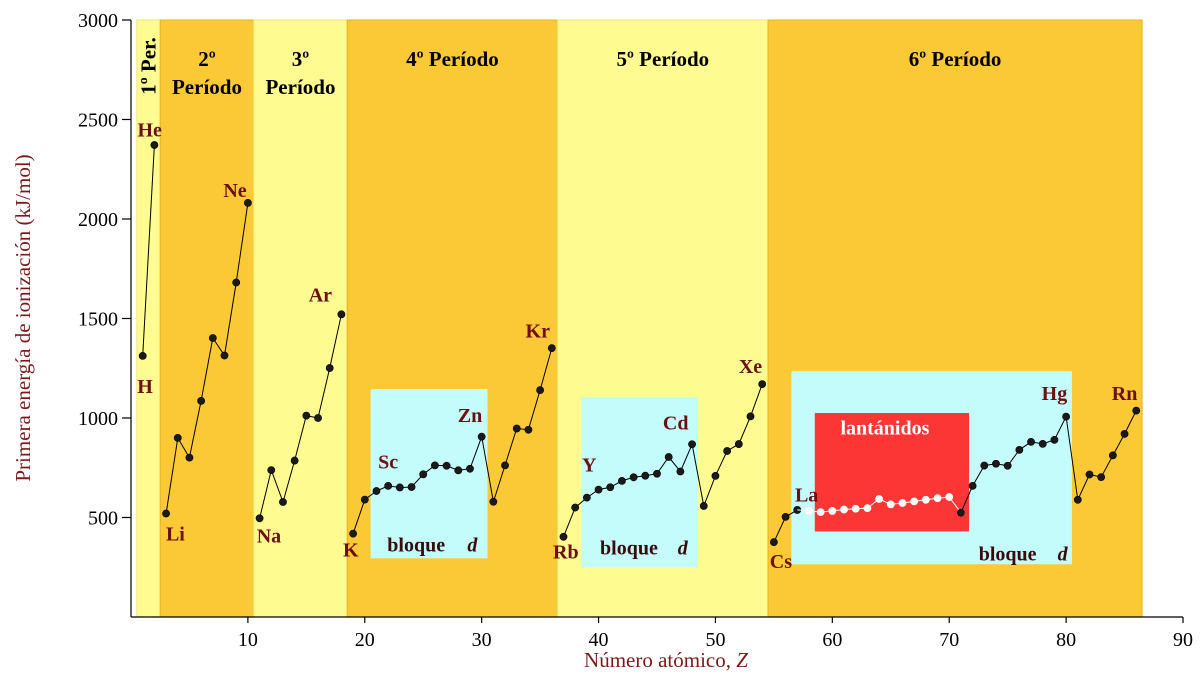  Describe the element at coordinates (98, 419) in the screenshot. I see `y-tick-label: 1000` at that location.